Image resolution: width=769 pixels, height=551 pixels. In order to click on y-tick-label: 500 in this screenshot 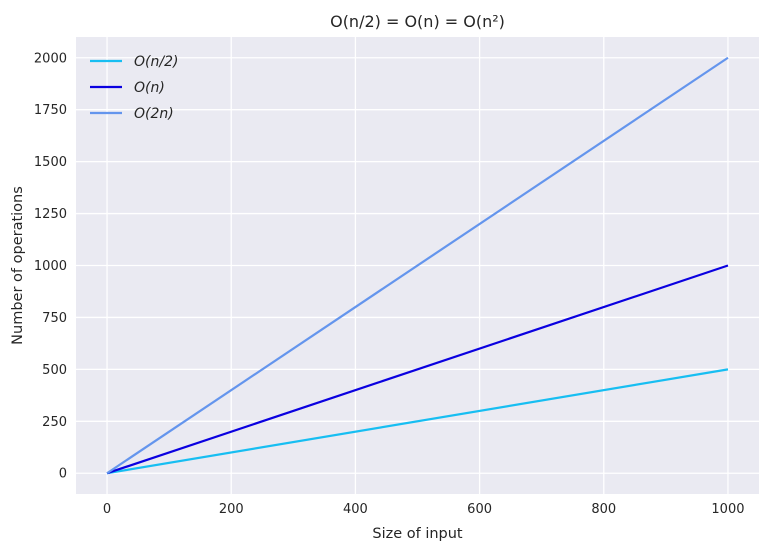, I will do `click(54, 370)`.